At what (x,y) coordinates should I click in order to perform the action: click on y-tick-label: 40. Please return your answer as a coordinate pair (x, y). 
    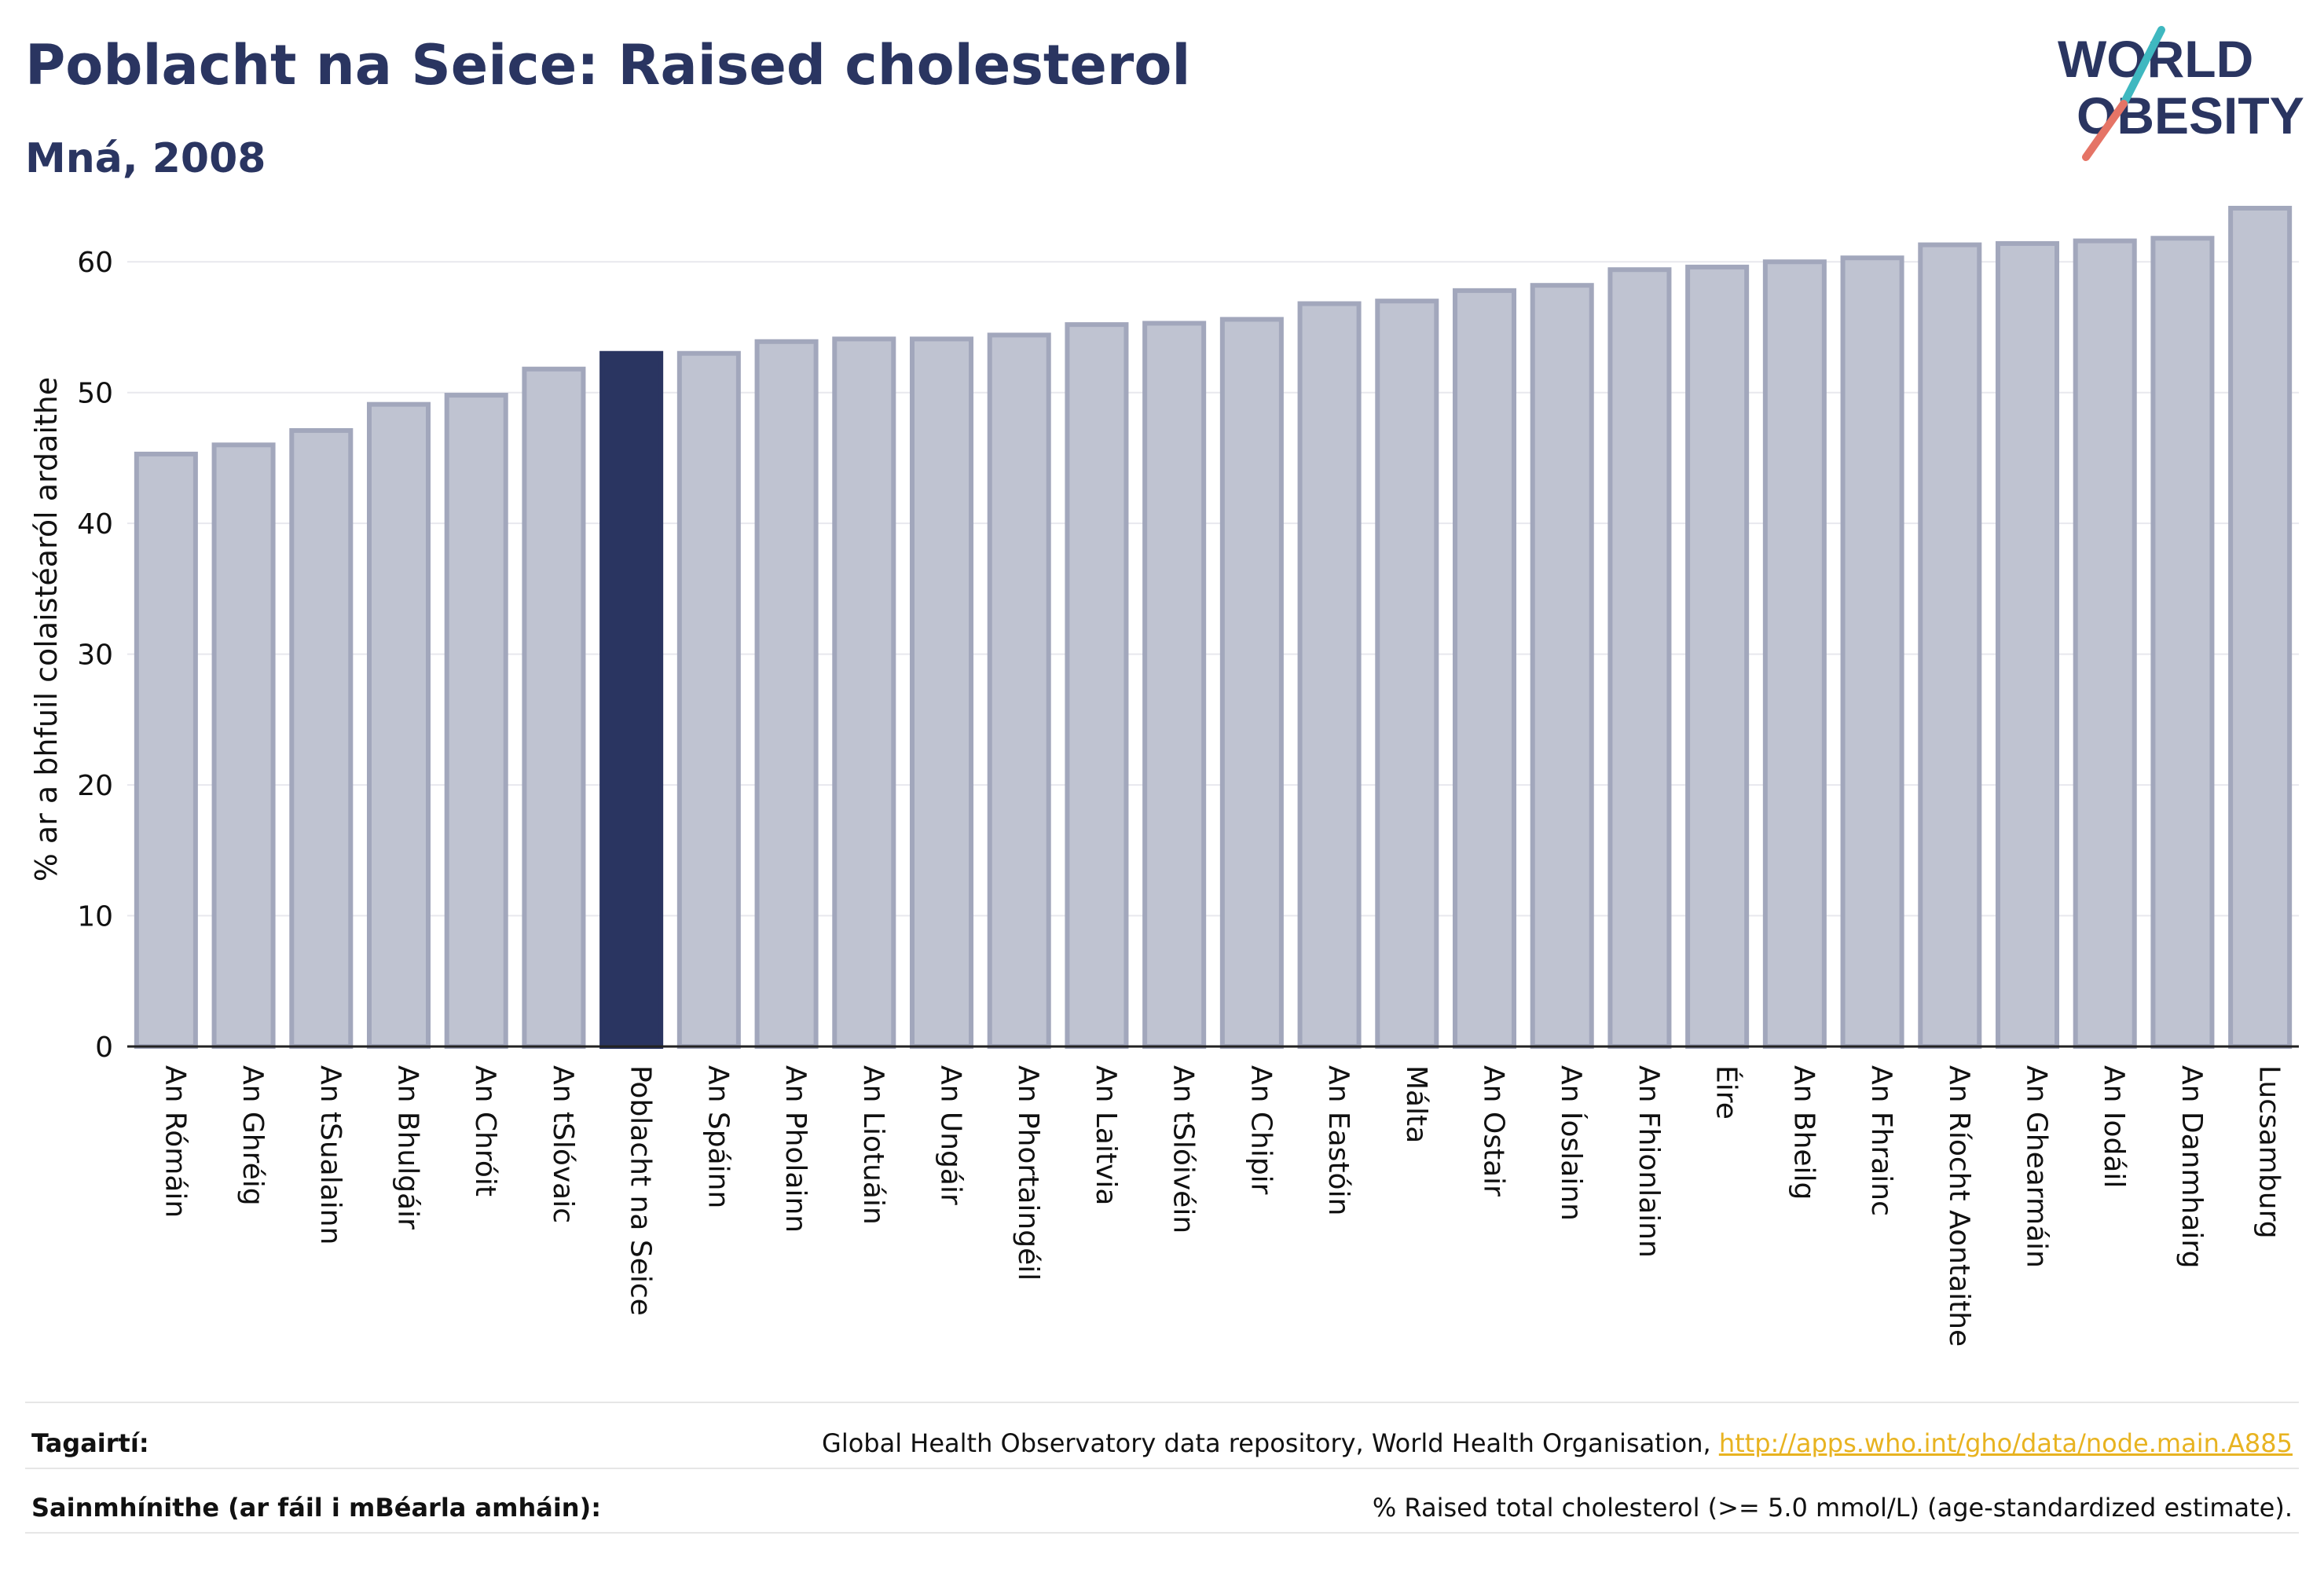
    Looking at the image, I should click on (95, 524).